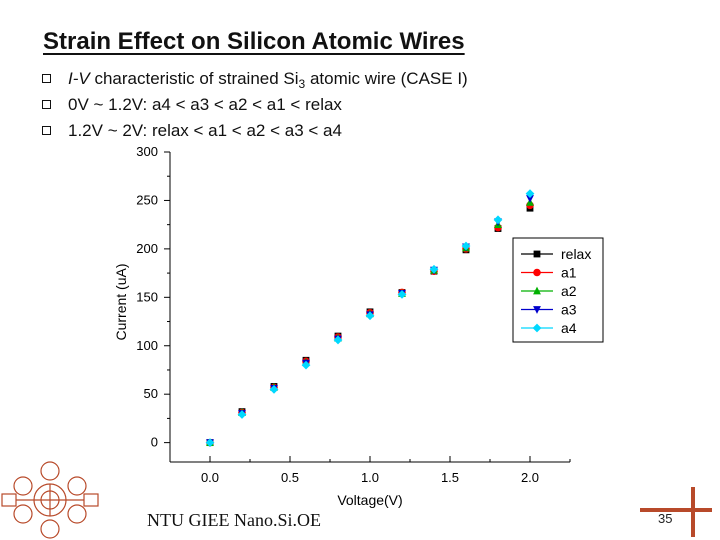 This screenshot has width=720, height=540. What do you see at coordinates (151, 393) in the screenshot?
I see `y-tick-label: 50` at bounding box center [151, 393].